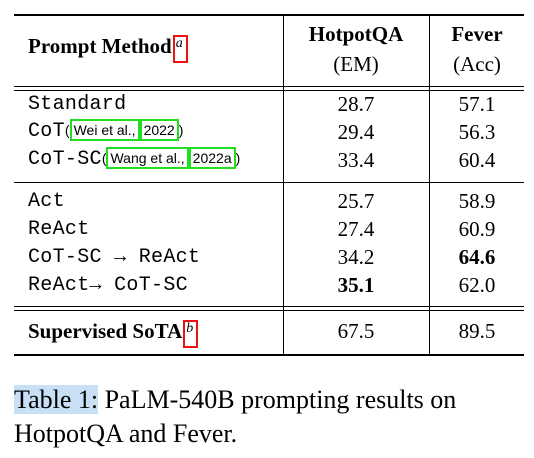 This screenshot has width=534, height=458. Describe the element at coordinates (477, 257) in the screenshot. I see `fever-cot-sc-to-react: 64.6` at that location.